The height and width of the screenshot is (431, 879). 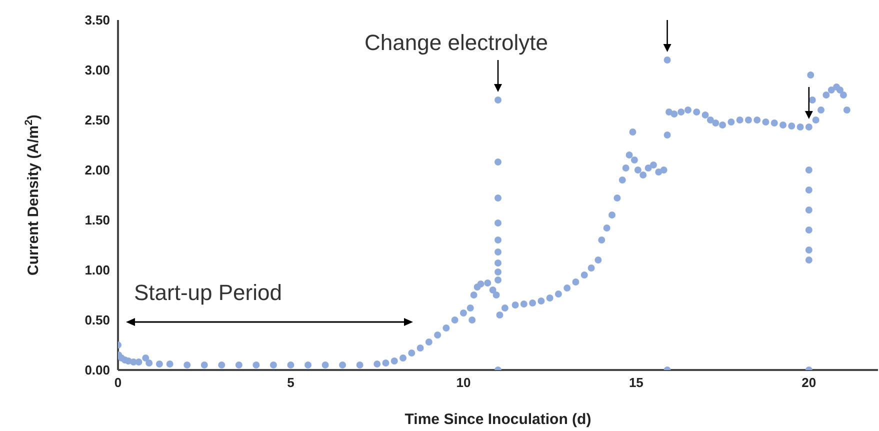 What do you see at coordinates (208, 293) in the screenshot?
I see `annotation: Start-up Period` at bounding box center [208, 293].